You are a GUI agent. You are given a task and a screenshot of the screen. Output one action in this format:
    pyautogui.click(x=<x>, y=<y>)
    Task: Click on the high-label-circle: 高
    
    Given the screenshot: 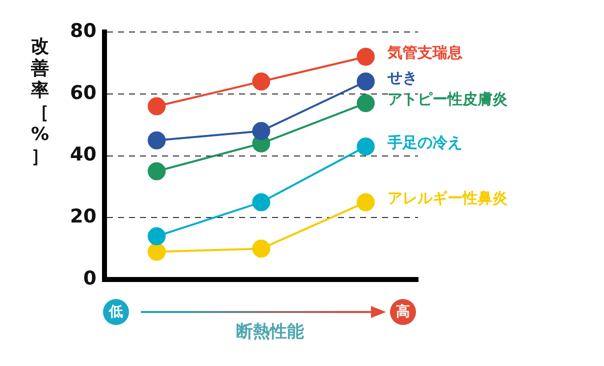 What is the action you would take?
    pyautogui.click(x=403, y=312)
    